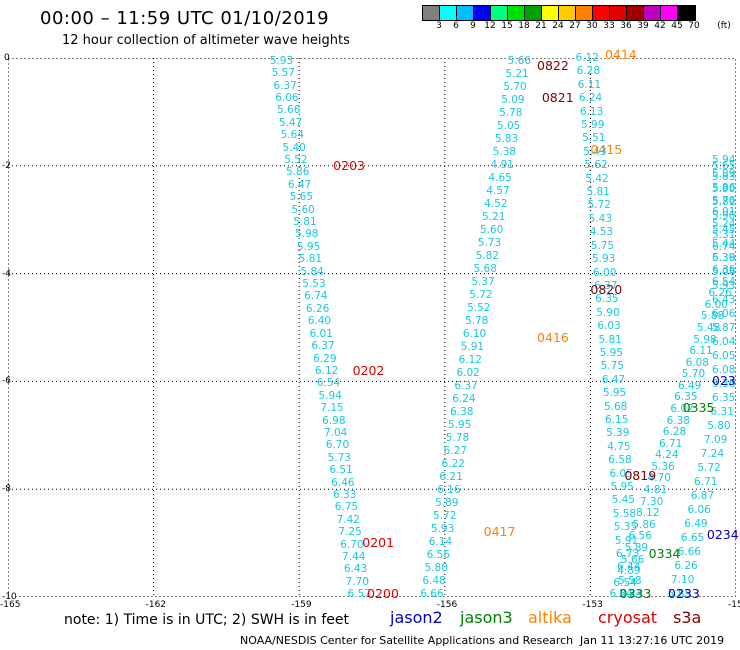 Image resolution: width=740 pixels, height=650 pixels. Describe the element at coordinates (323, 346) in the screenshot. I see `swh-value: 6.37` at that location.